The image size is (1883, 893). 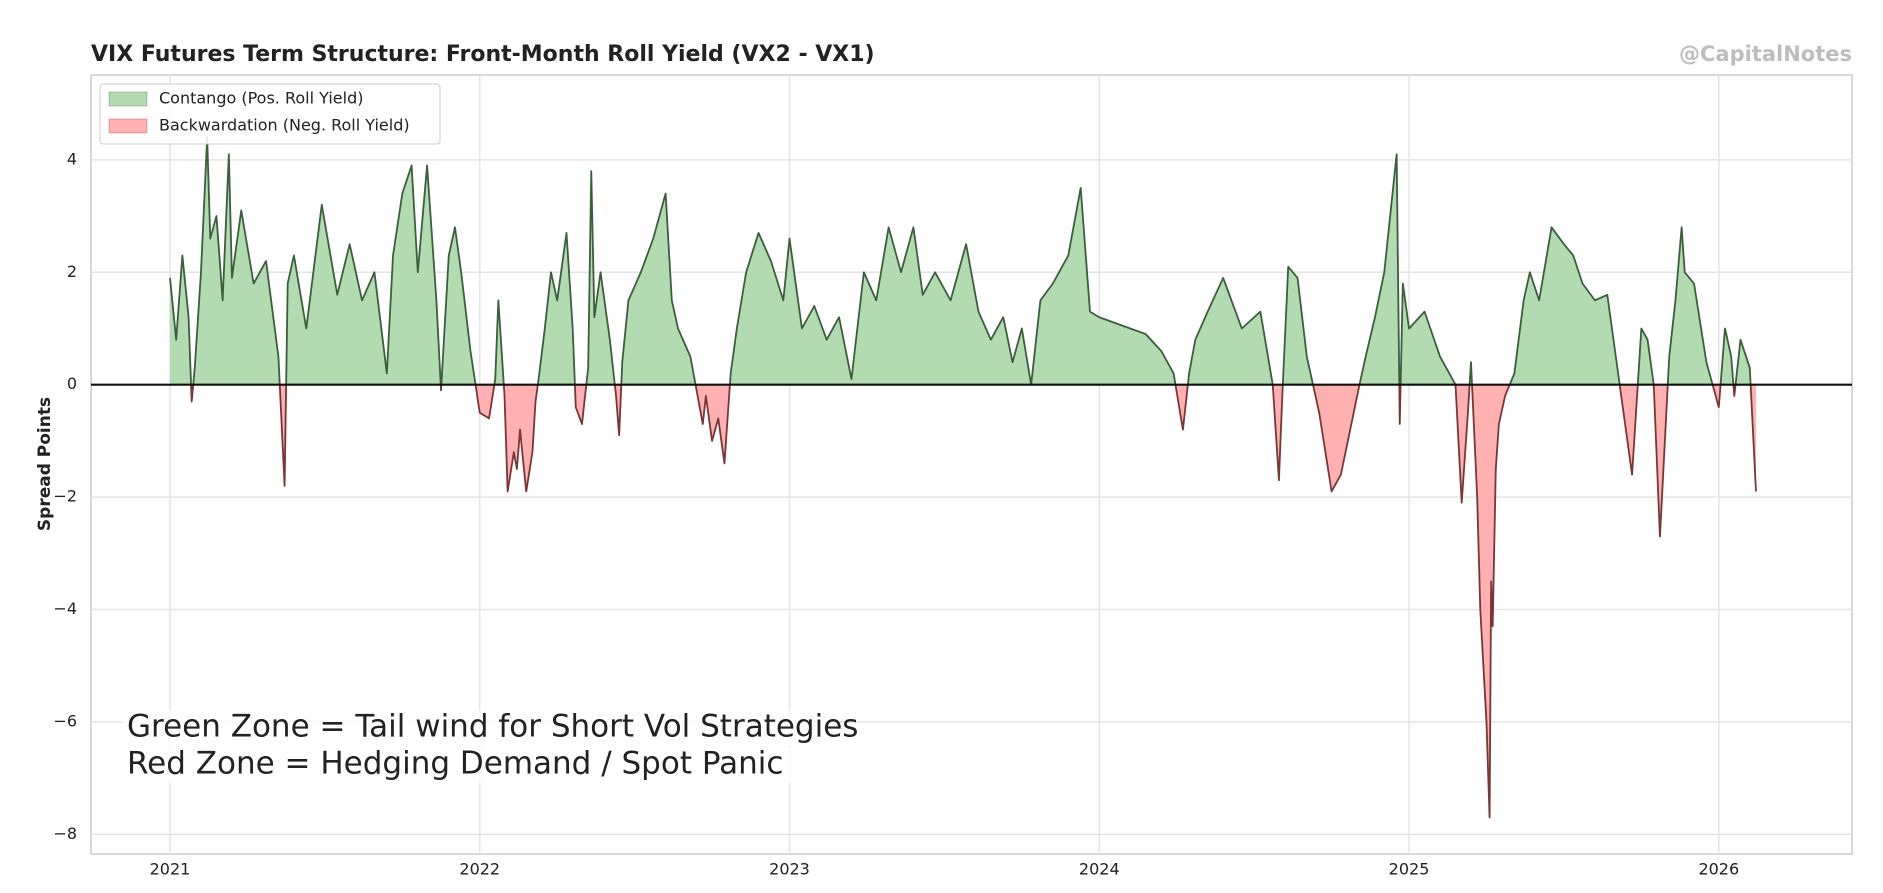 I want to click on legend-label: Backwardation (Neg. Roll Yield), so click(x=284, y=125).